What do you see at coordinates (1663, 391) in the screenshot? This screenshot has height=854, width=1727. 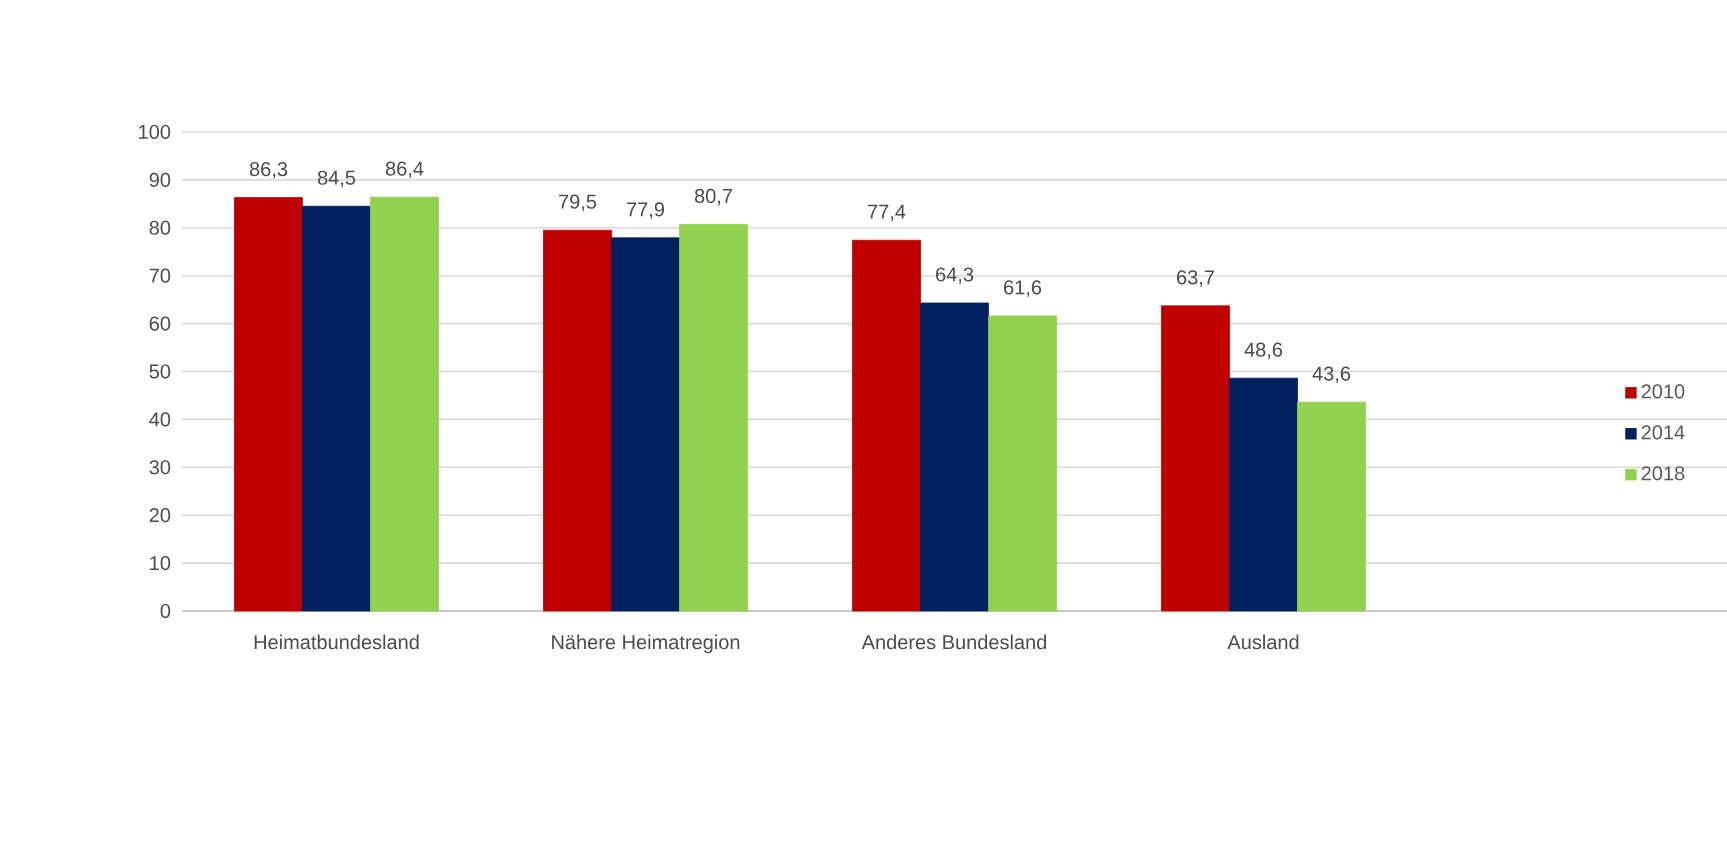 I see `legend-label: 2010` at bounding box center [1663, 391].